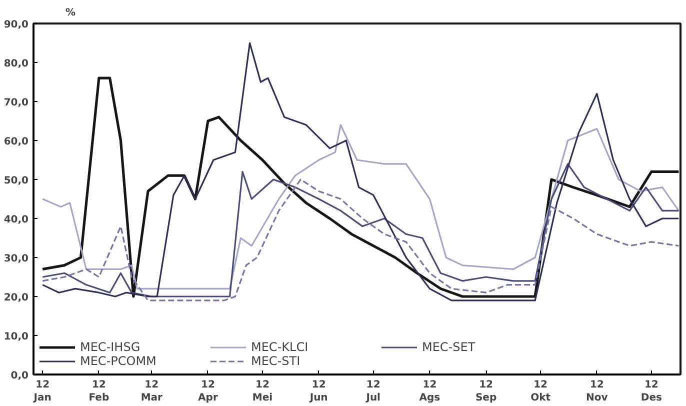  I want to click on x-tick-label: 12 Mei, so click(262, 392).